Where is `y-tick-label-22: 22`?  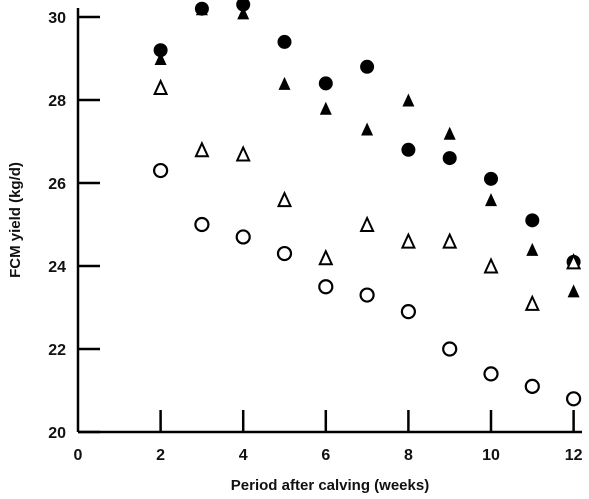 y-tick-label-22: 22 is located at coordinates (57, 350).